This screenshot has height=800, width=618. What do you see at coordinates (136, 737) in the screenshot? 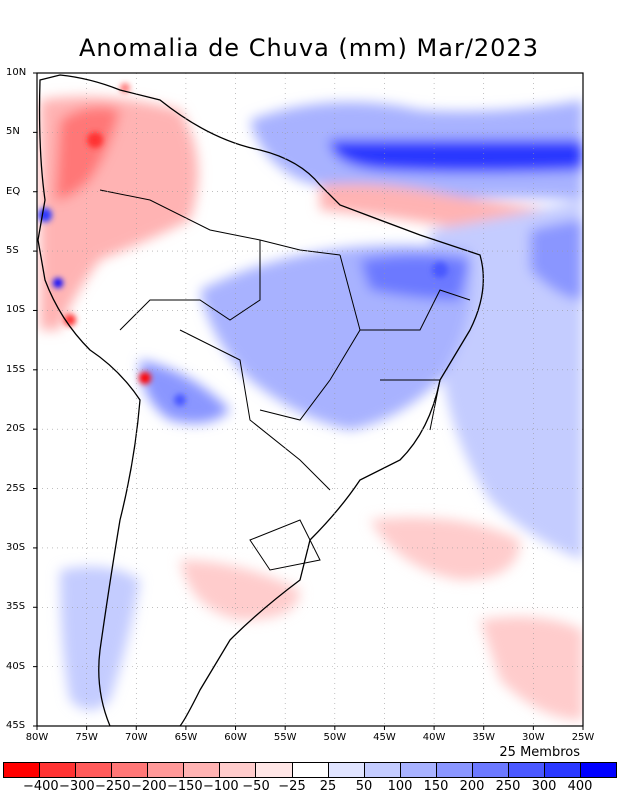
I see `lon-tick-label: 70W` at bounding box center [136, 737].